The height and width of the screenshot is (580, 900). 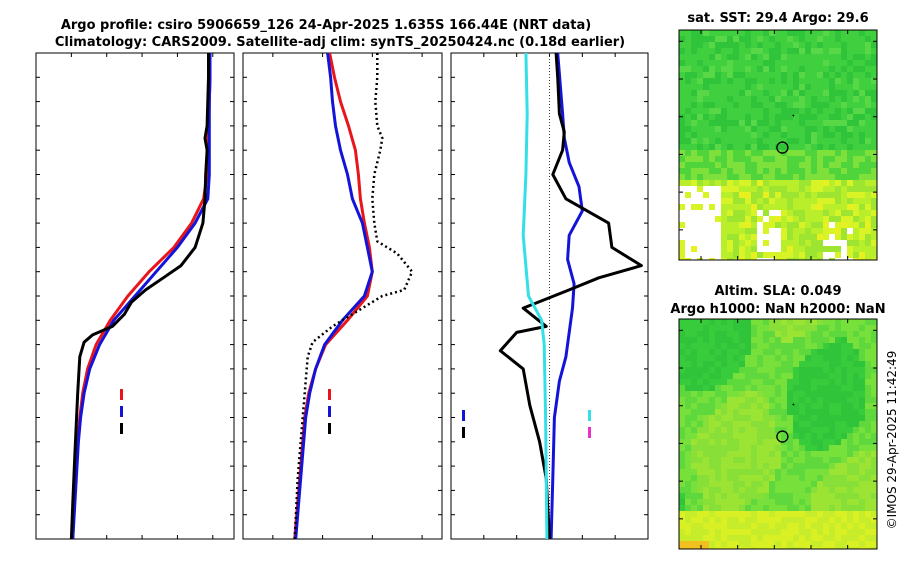 I want to click on float-location-marker, so click(x=782, y=147).